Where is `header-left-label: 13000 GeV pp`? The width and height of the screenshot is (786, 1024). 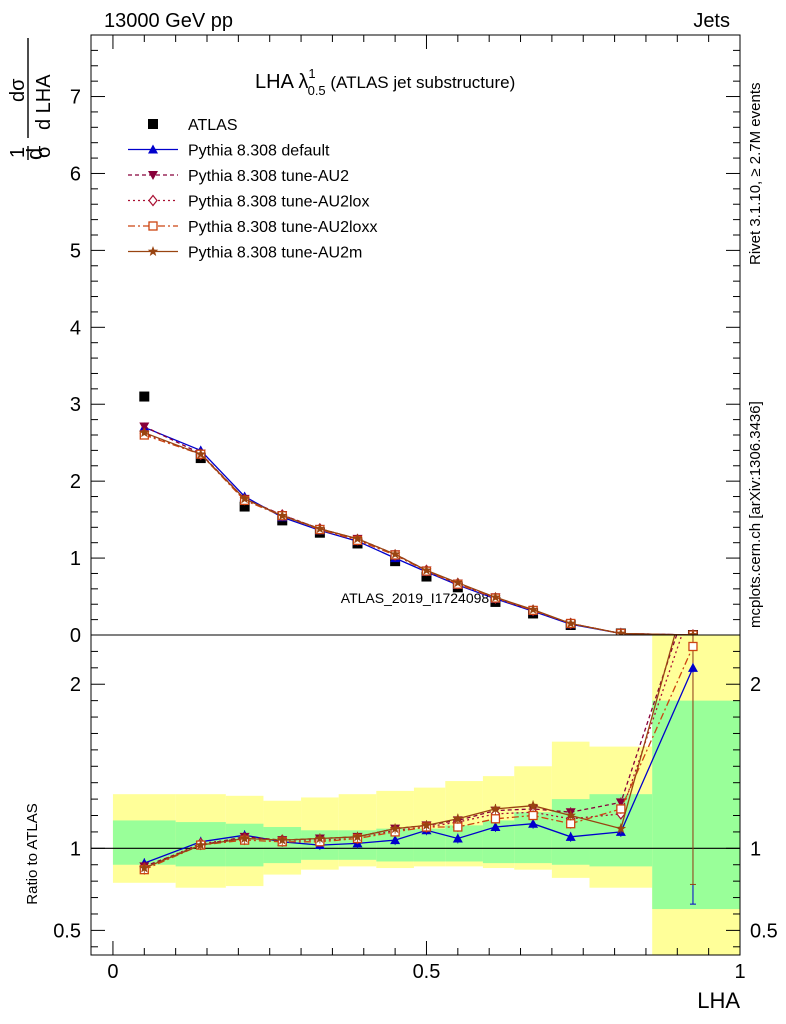 header-left-label: 13000 GeV pp is located at coordinates (168, 21).